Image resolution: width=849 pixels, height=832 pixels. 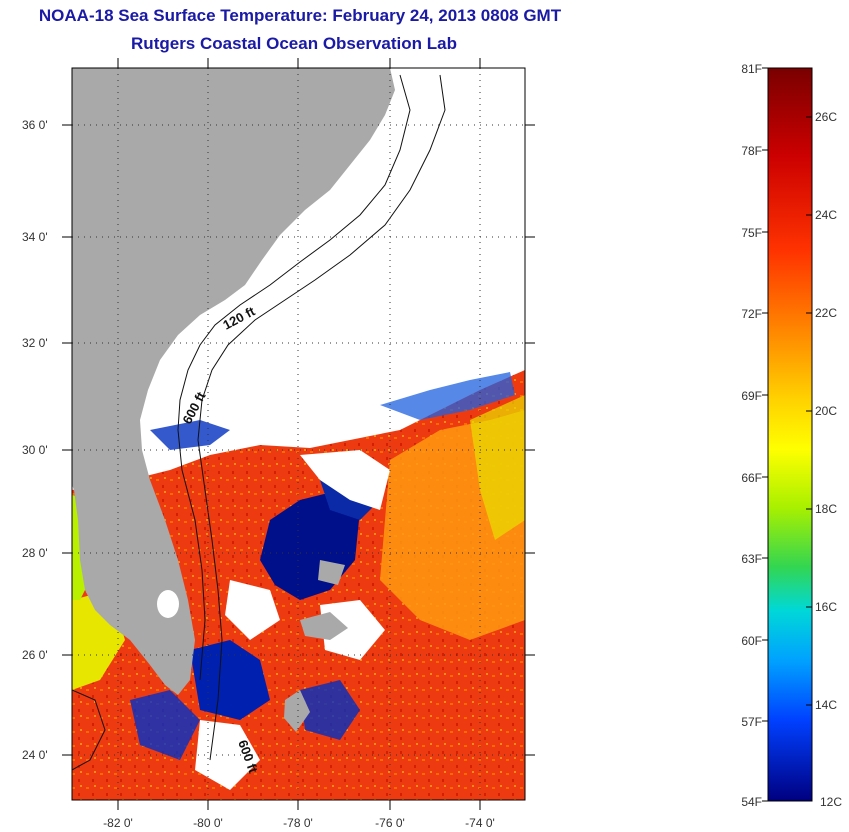 What do you see at coordinates (35, 237) in the screenshot?
I see `lat-tick-label: 34 0'` at bounding box center [35, 237].